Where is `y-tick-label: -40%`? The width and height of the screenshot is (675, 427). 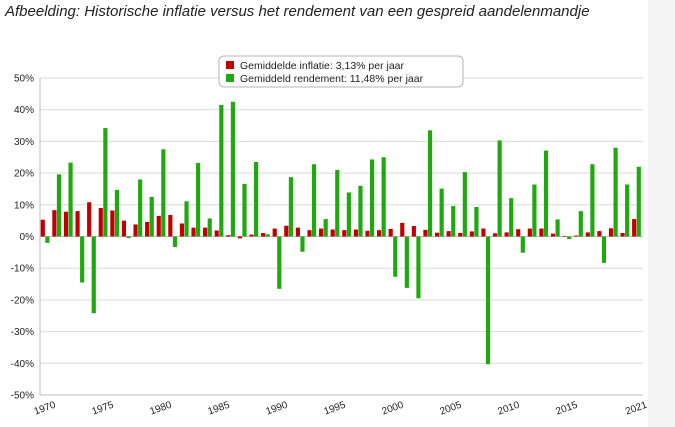 y-tick-label: -40% is located at coordinates (22, 364).